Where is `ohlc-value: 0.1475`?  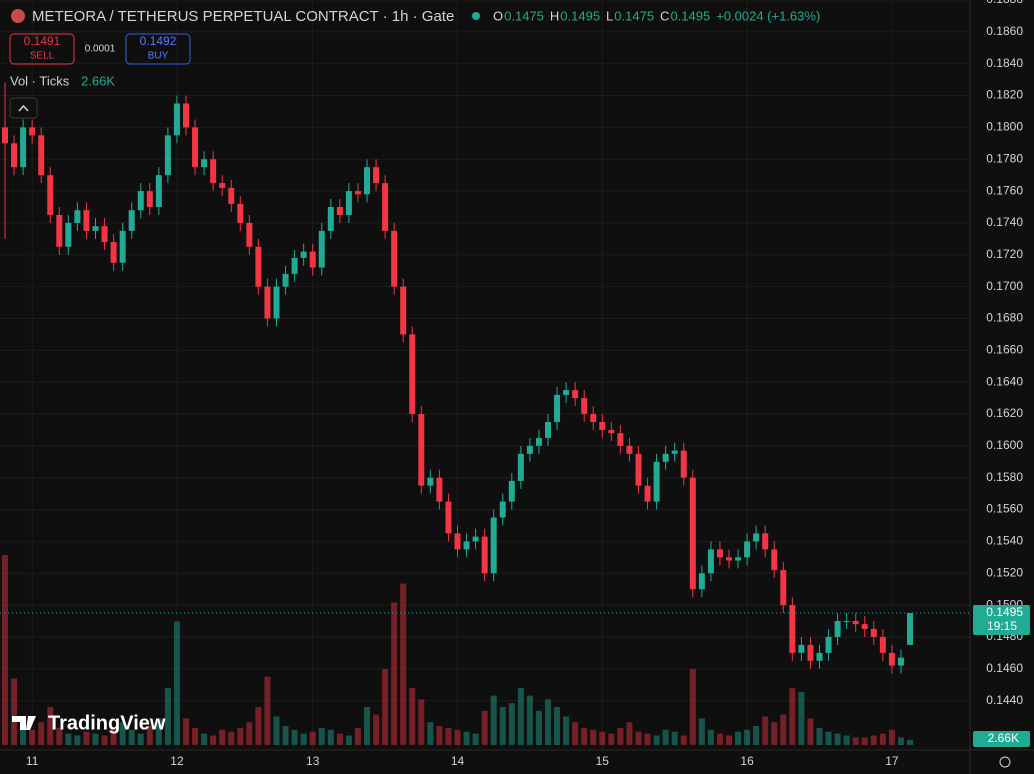 ohlc-value: 0.1475 is located at coordinates (524, 15).